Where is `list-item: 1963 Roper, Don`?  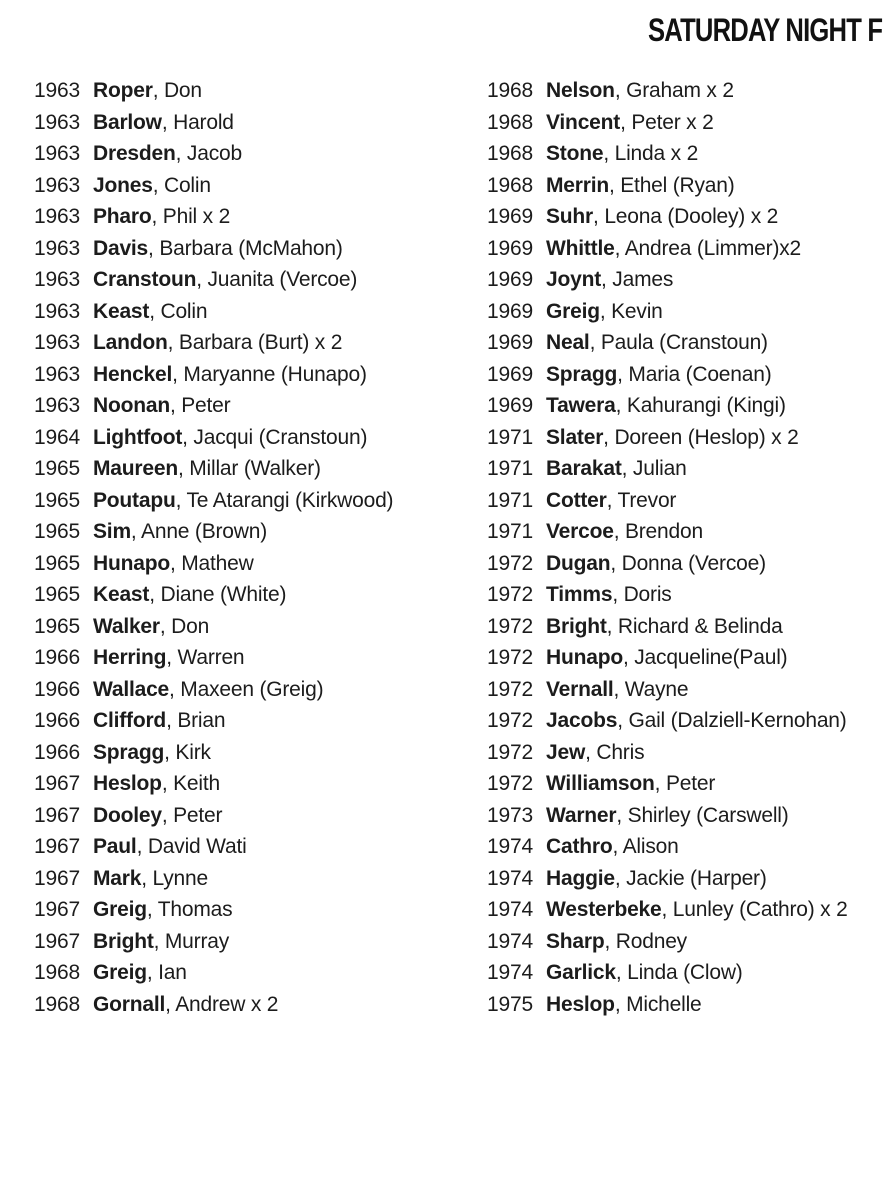 list-item: 1963 Roper, Don is located at coordinates (213, 91).